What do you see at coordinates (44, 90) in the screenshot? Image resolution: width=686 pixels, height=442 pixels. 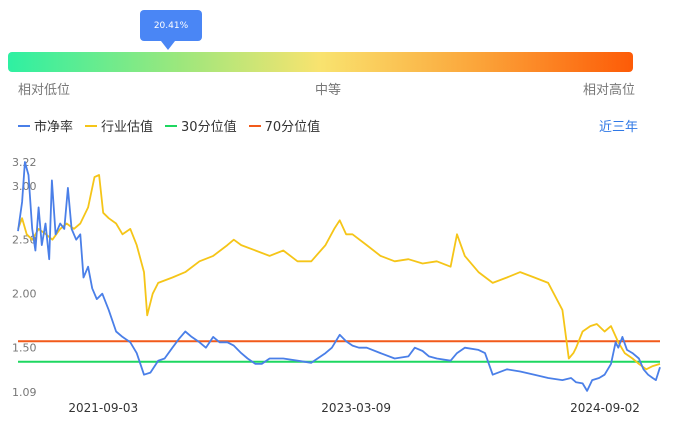 I see `low-position-label: 相对低位` at bounding box center [44, 90].